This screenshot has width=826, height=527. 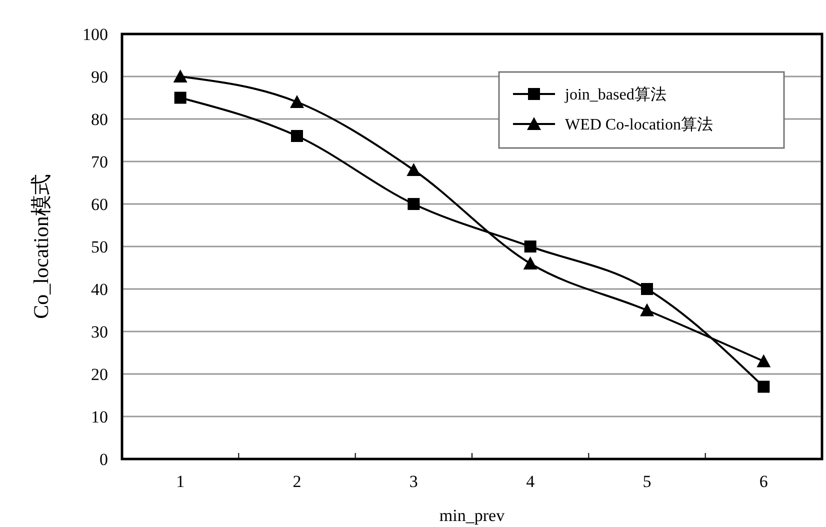 What do you see at coordinates (41, 246) in the screenshot?
I see `y-axis-title: Co_location模式` at bounding box center [41, 246].